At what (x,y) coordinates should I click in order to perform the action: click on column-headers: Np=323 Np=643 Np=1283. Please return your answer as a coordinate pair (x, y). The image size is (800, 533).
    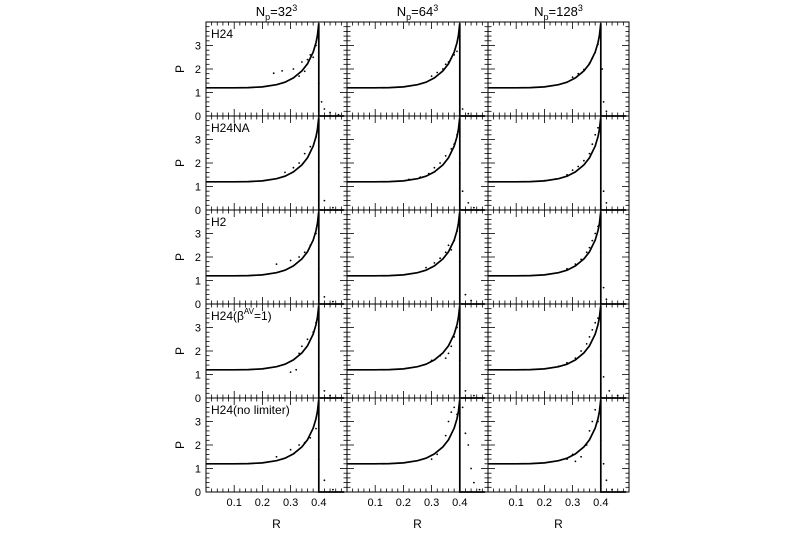
    Looking at the image, I should click on (419, 12).